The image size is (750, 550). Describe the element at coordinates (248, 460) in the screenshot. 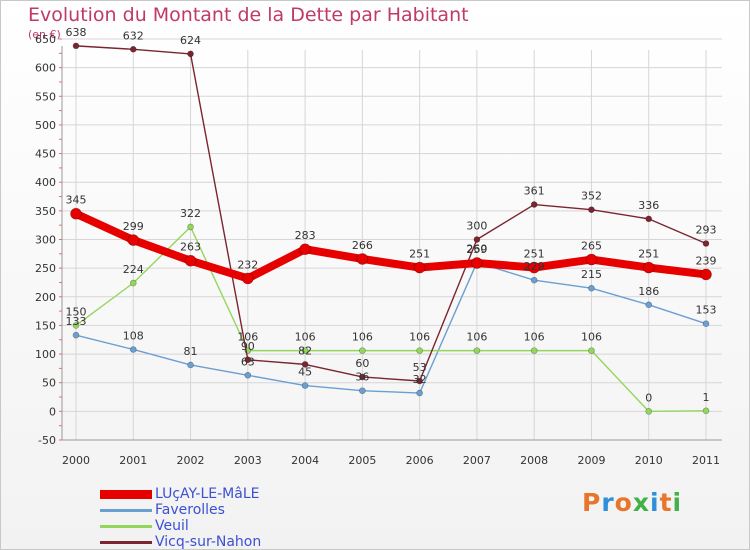

I see `x-tick-label: 2003` at that location.